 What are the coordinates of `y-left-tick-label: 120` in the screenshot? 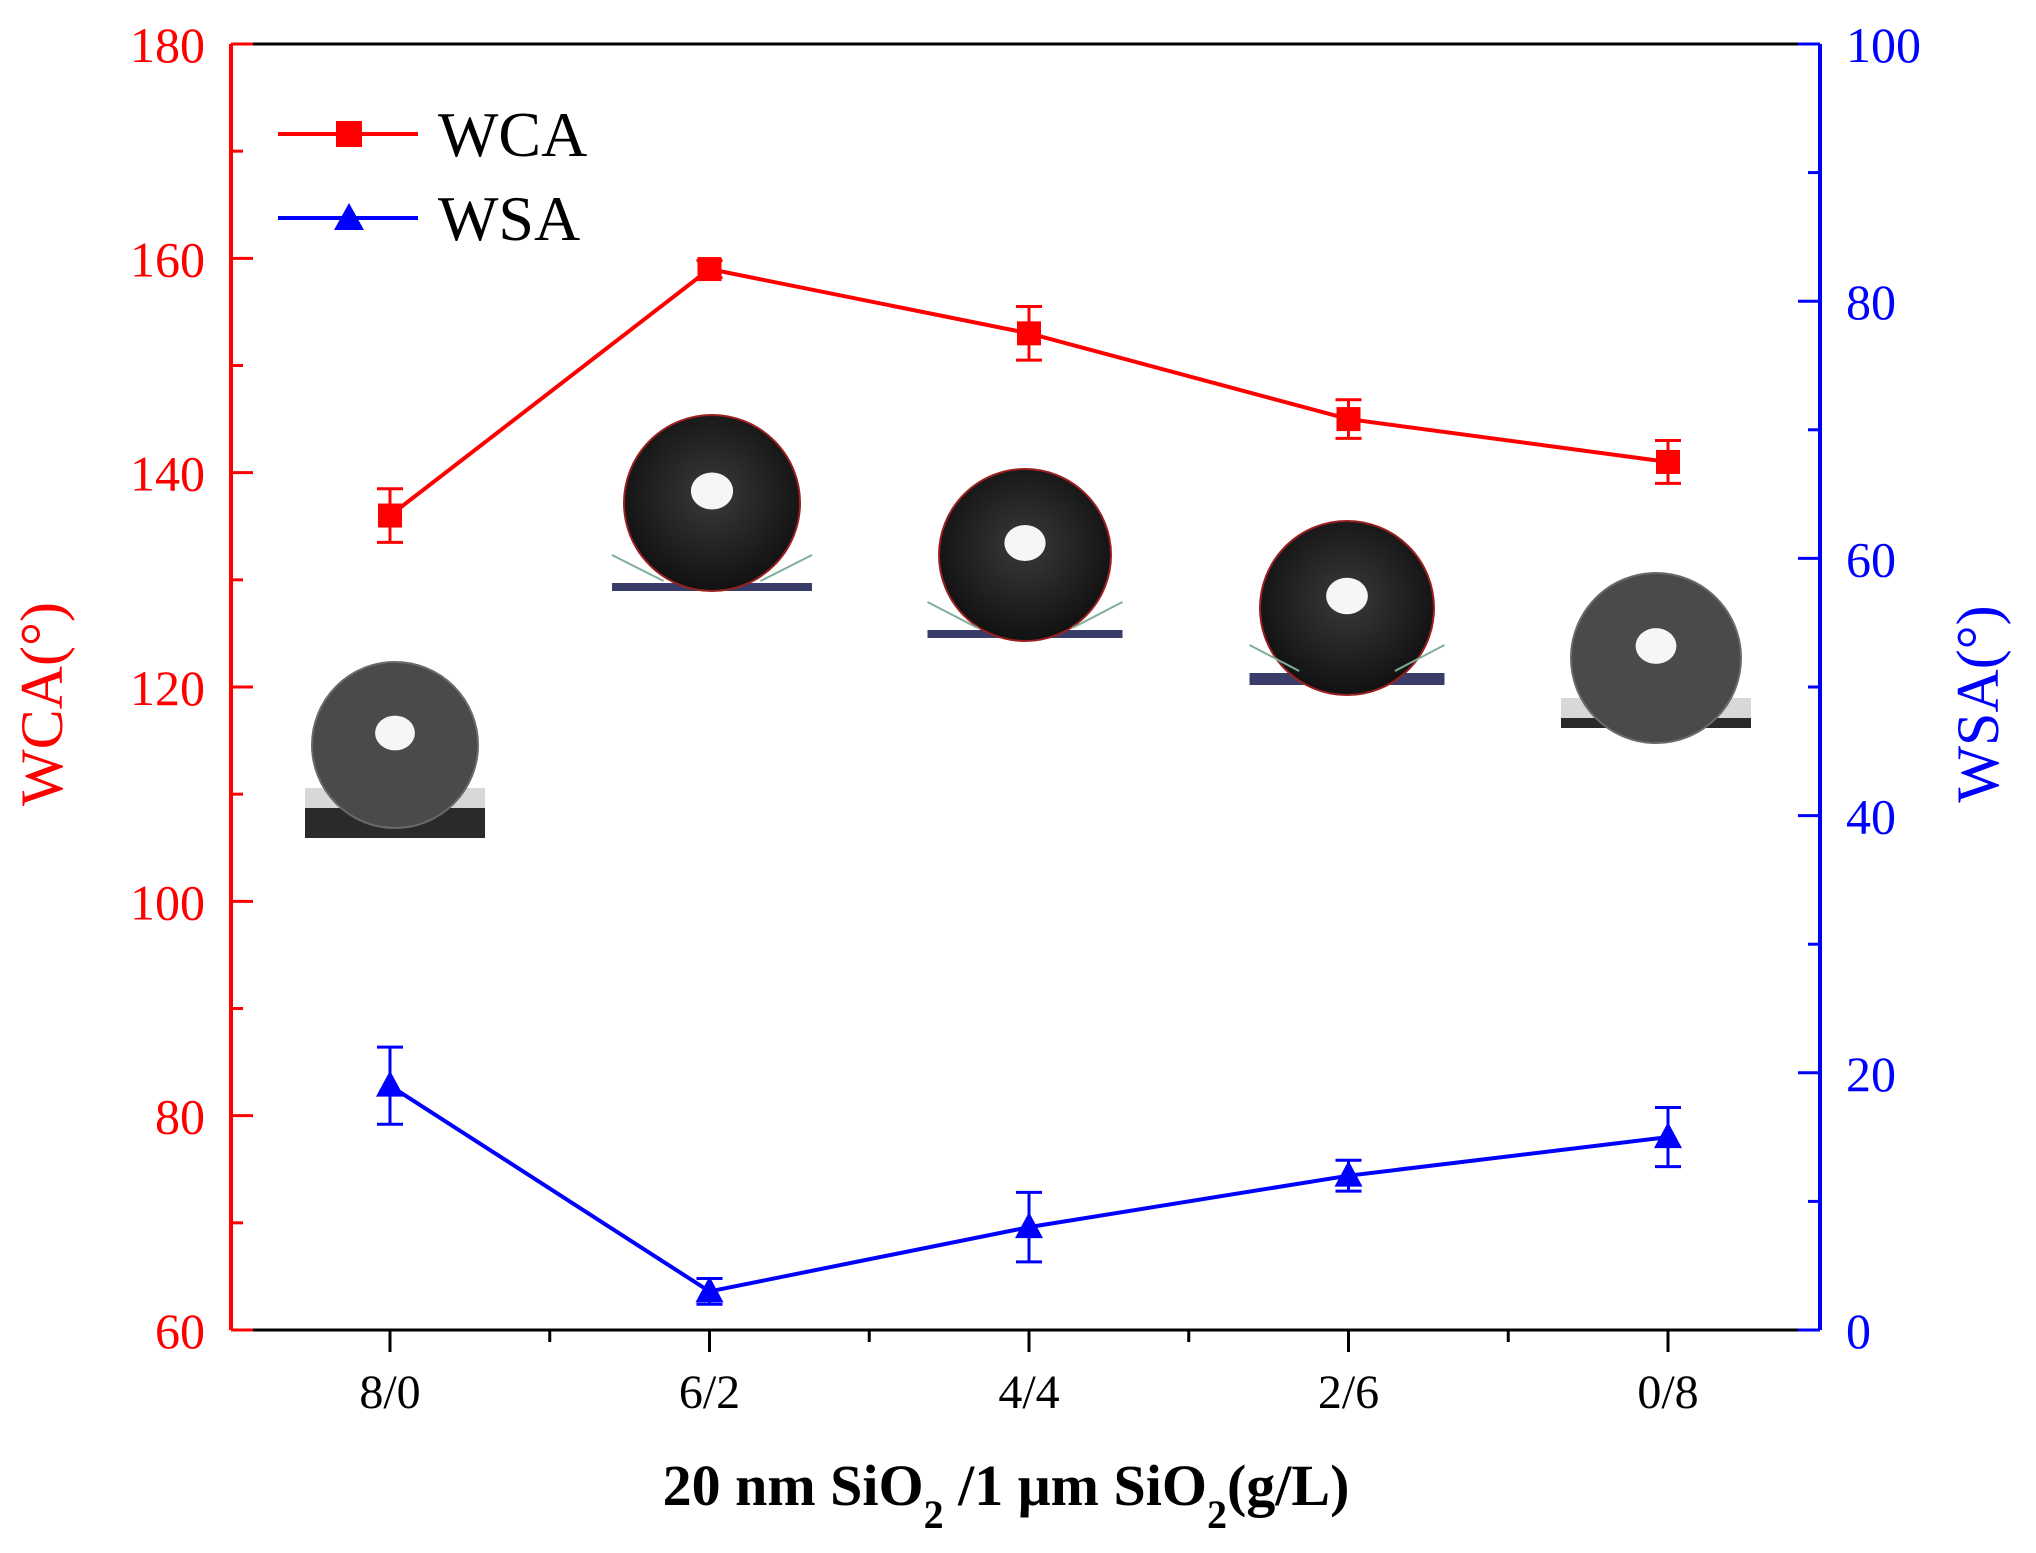 It's located at (167, 688).